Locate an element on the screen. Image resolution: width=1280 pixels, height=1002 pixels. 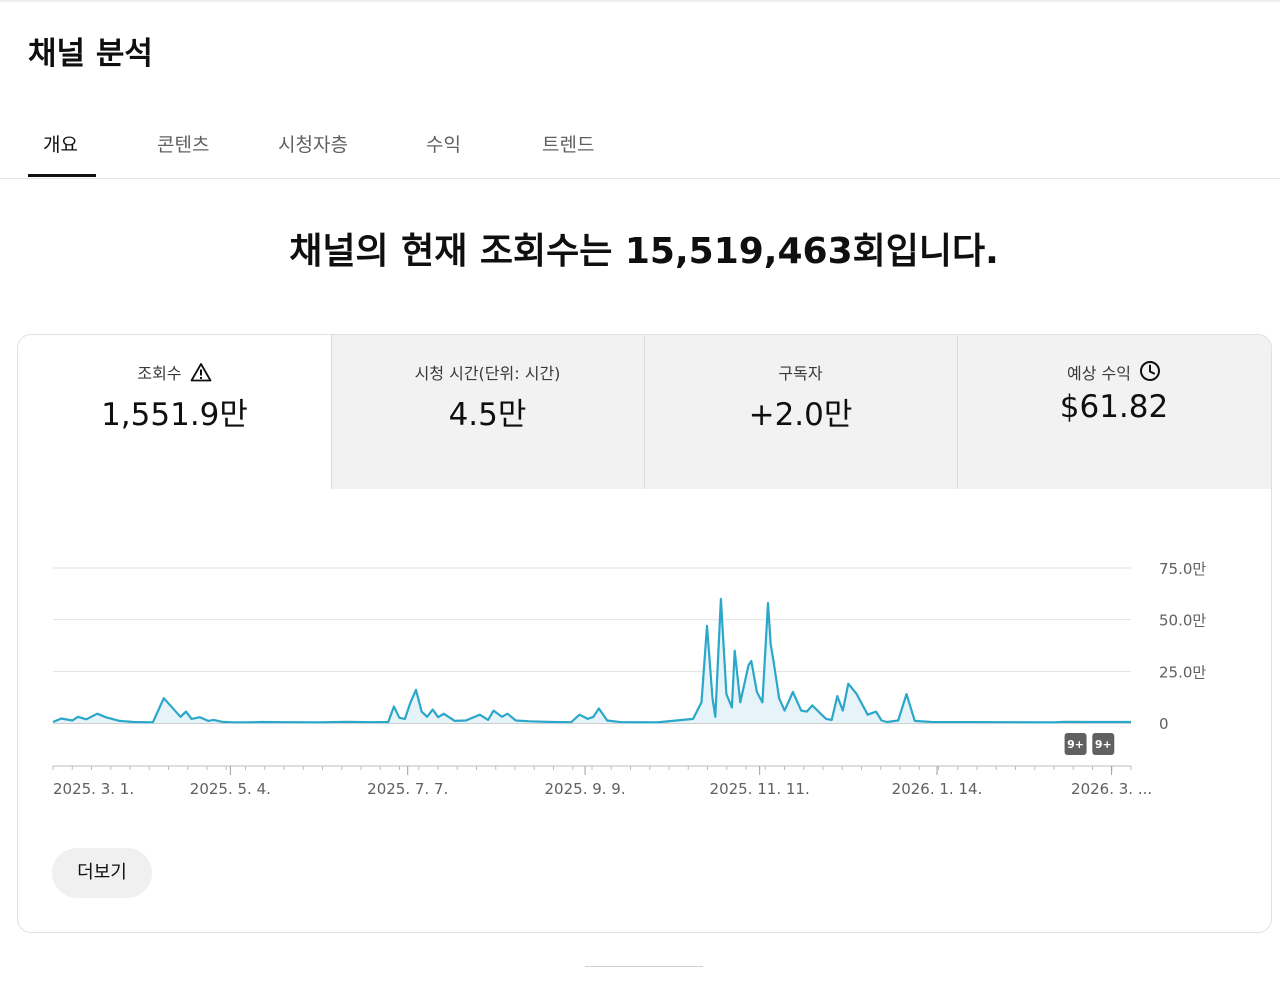
x-tick-label: 2025. 7. 7. is located at coordinates (407, 789).